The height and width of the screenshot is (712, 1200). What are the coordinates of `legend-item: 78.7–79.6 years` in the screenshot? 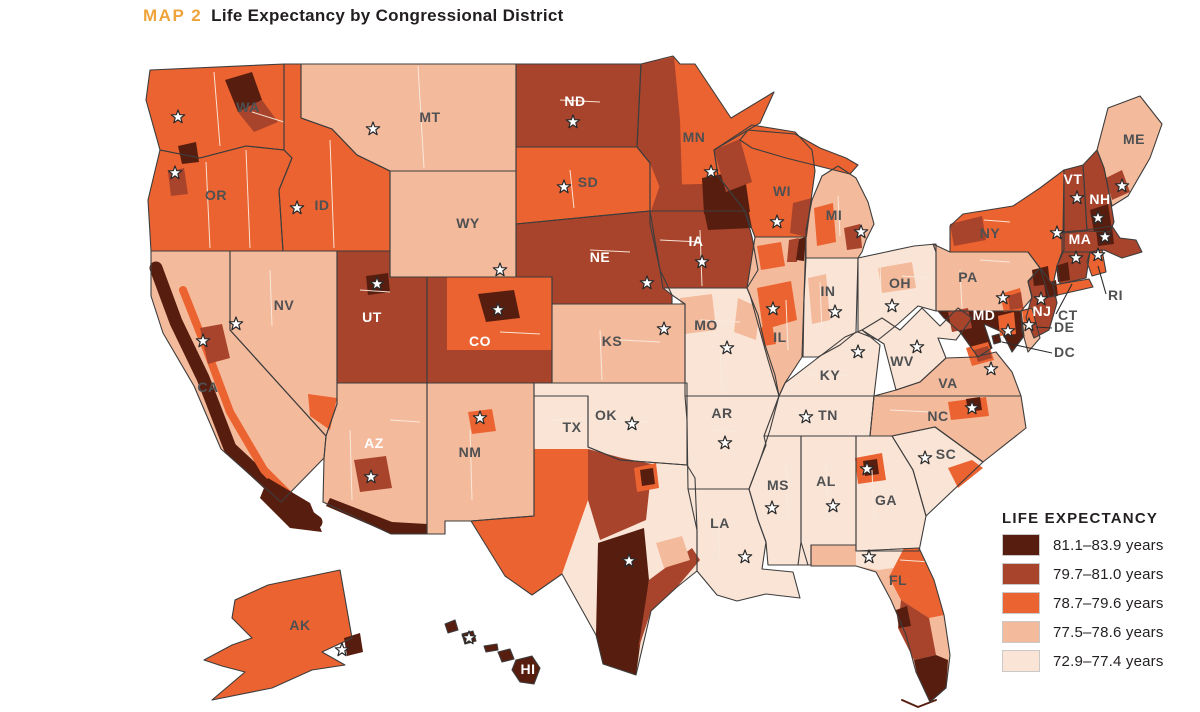 It's located at (1100, 603).